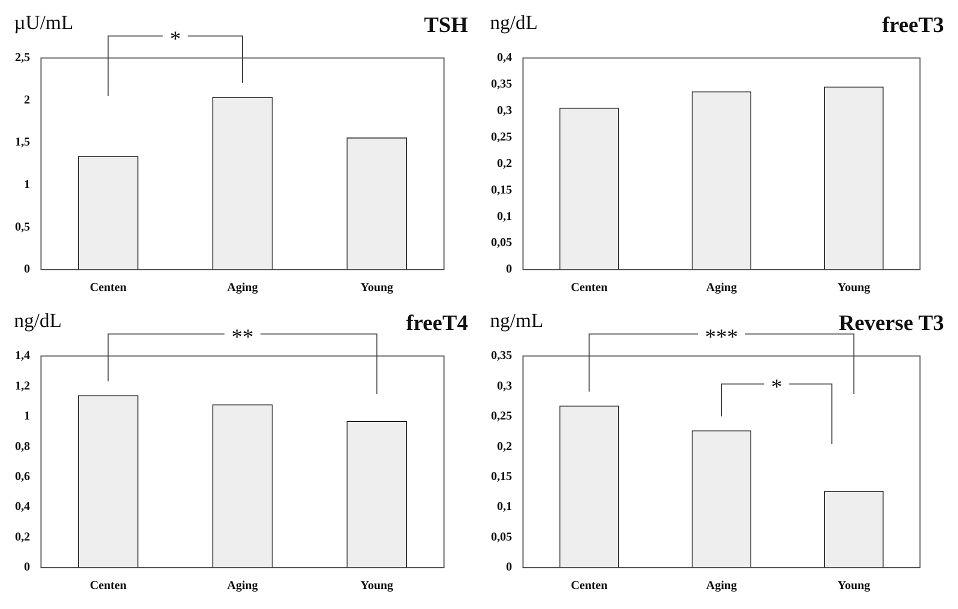 The image size is (958, 609). I want to click on y-tick-label: 1,2, so click(22, 385).